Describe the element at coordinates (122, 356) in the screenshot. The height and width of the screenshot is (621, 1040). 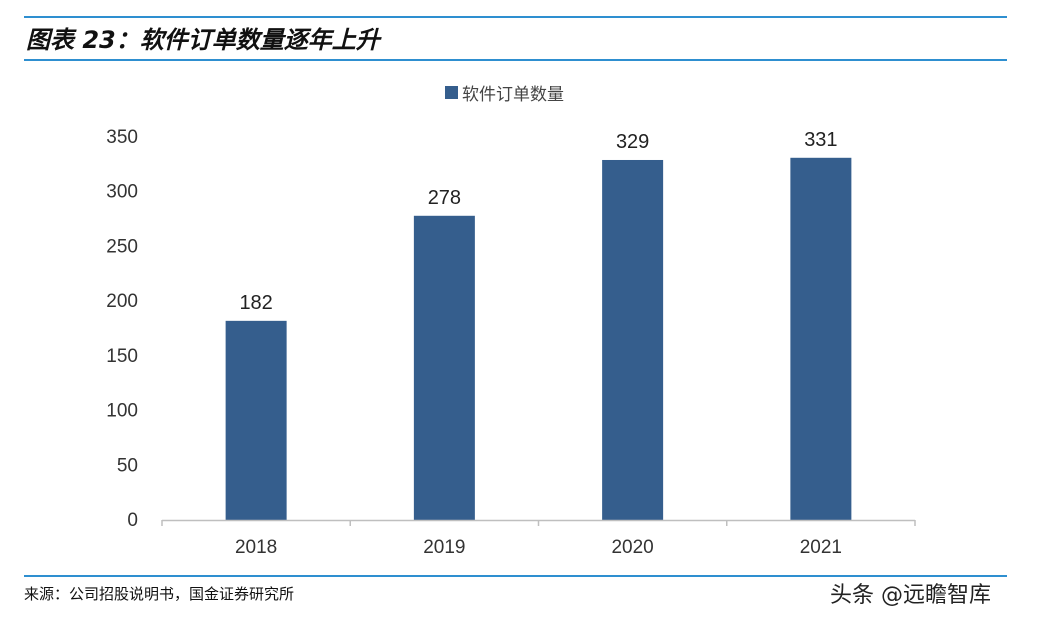
I see `y-tick-label: 150` at that location.